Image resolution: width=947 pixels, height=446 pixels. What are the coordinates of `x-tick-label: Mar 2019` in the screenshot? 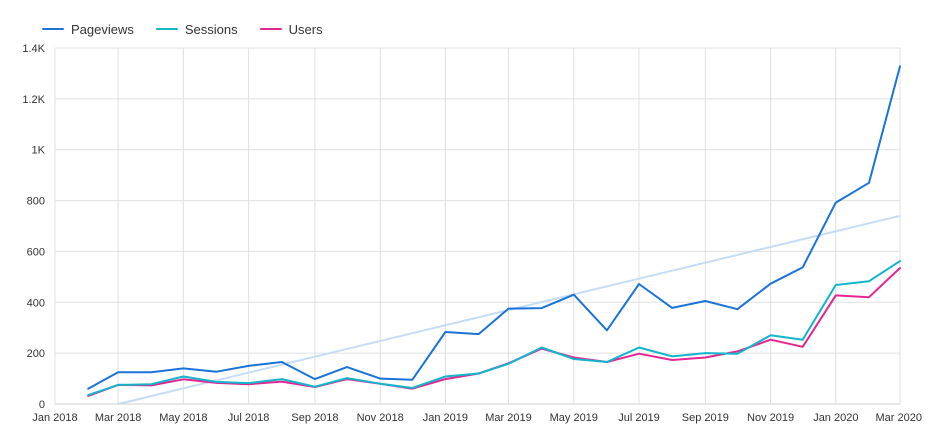 It's located at (508, 418).